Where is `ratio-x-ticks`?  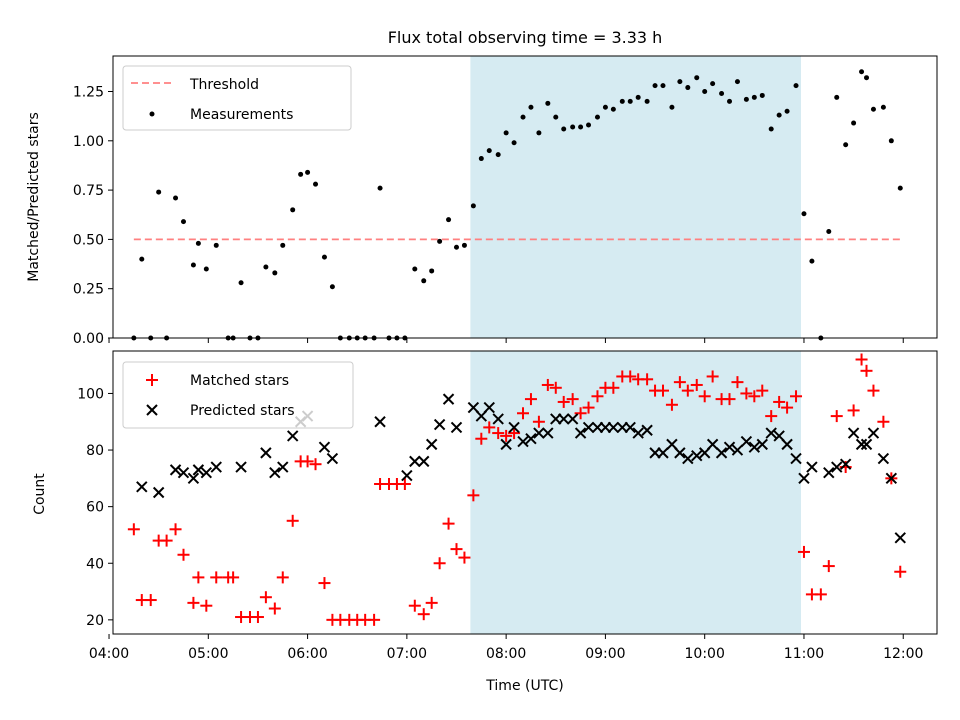 ratio-x-ticks is located at coordinates (506, 340).